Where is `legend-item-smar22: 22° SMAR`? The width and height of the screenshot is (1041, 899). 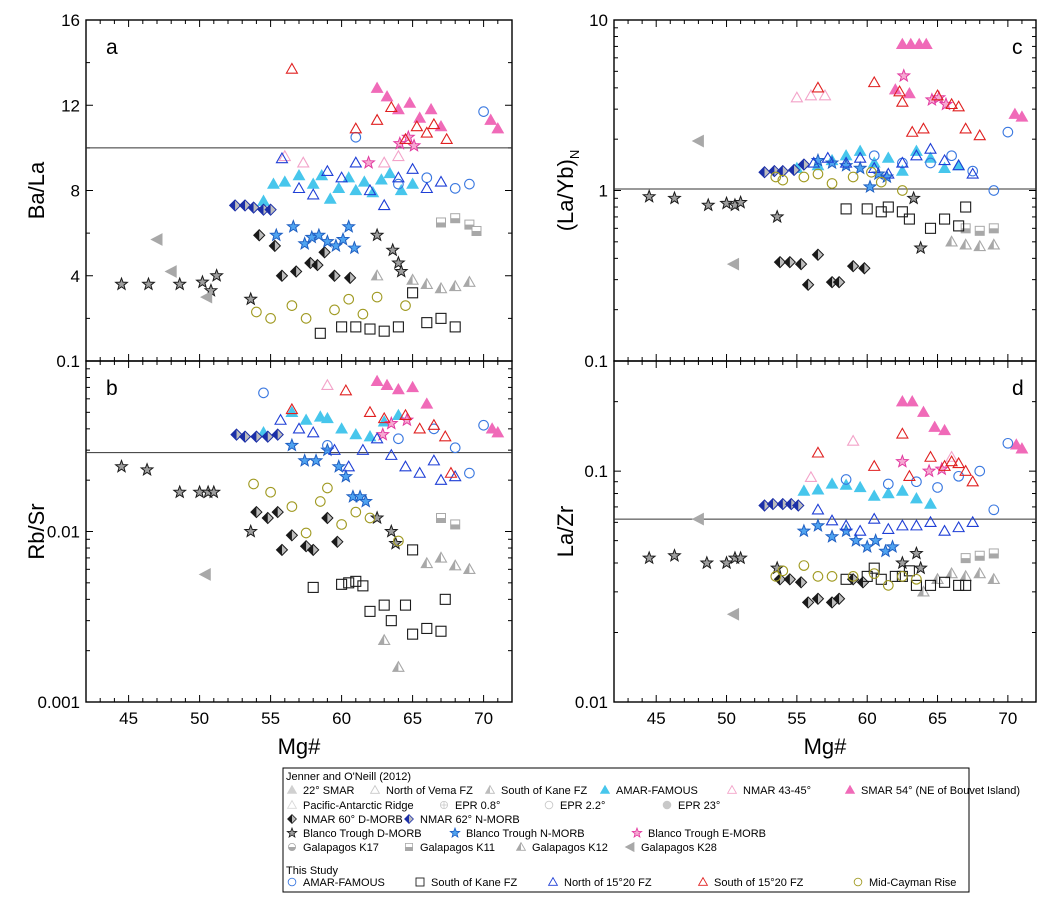 legend-item-smar22: 22° SMAR is located at coordinates (320, 790).